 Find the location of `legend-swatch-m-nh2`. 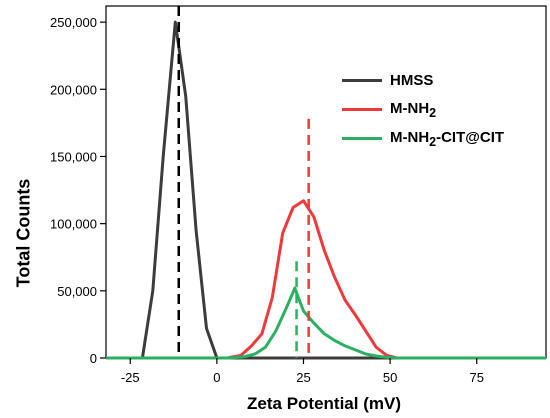

legend-swatch-m-nh2 is located at coordinates (362, 109).